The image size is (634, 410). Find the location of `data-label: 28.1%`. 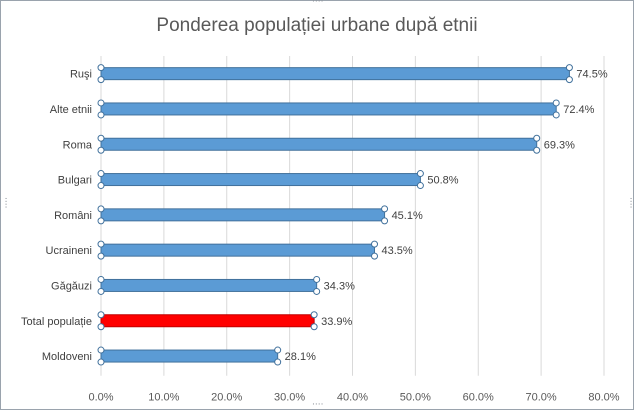

data-label: 28.1% is located at coordinates (300, 357).